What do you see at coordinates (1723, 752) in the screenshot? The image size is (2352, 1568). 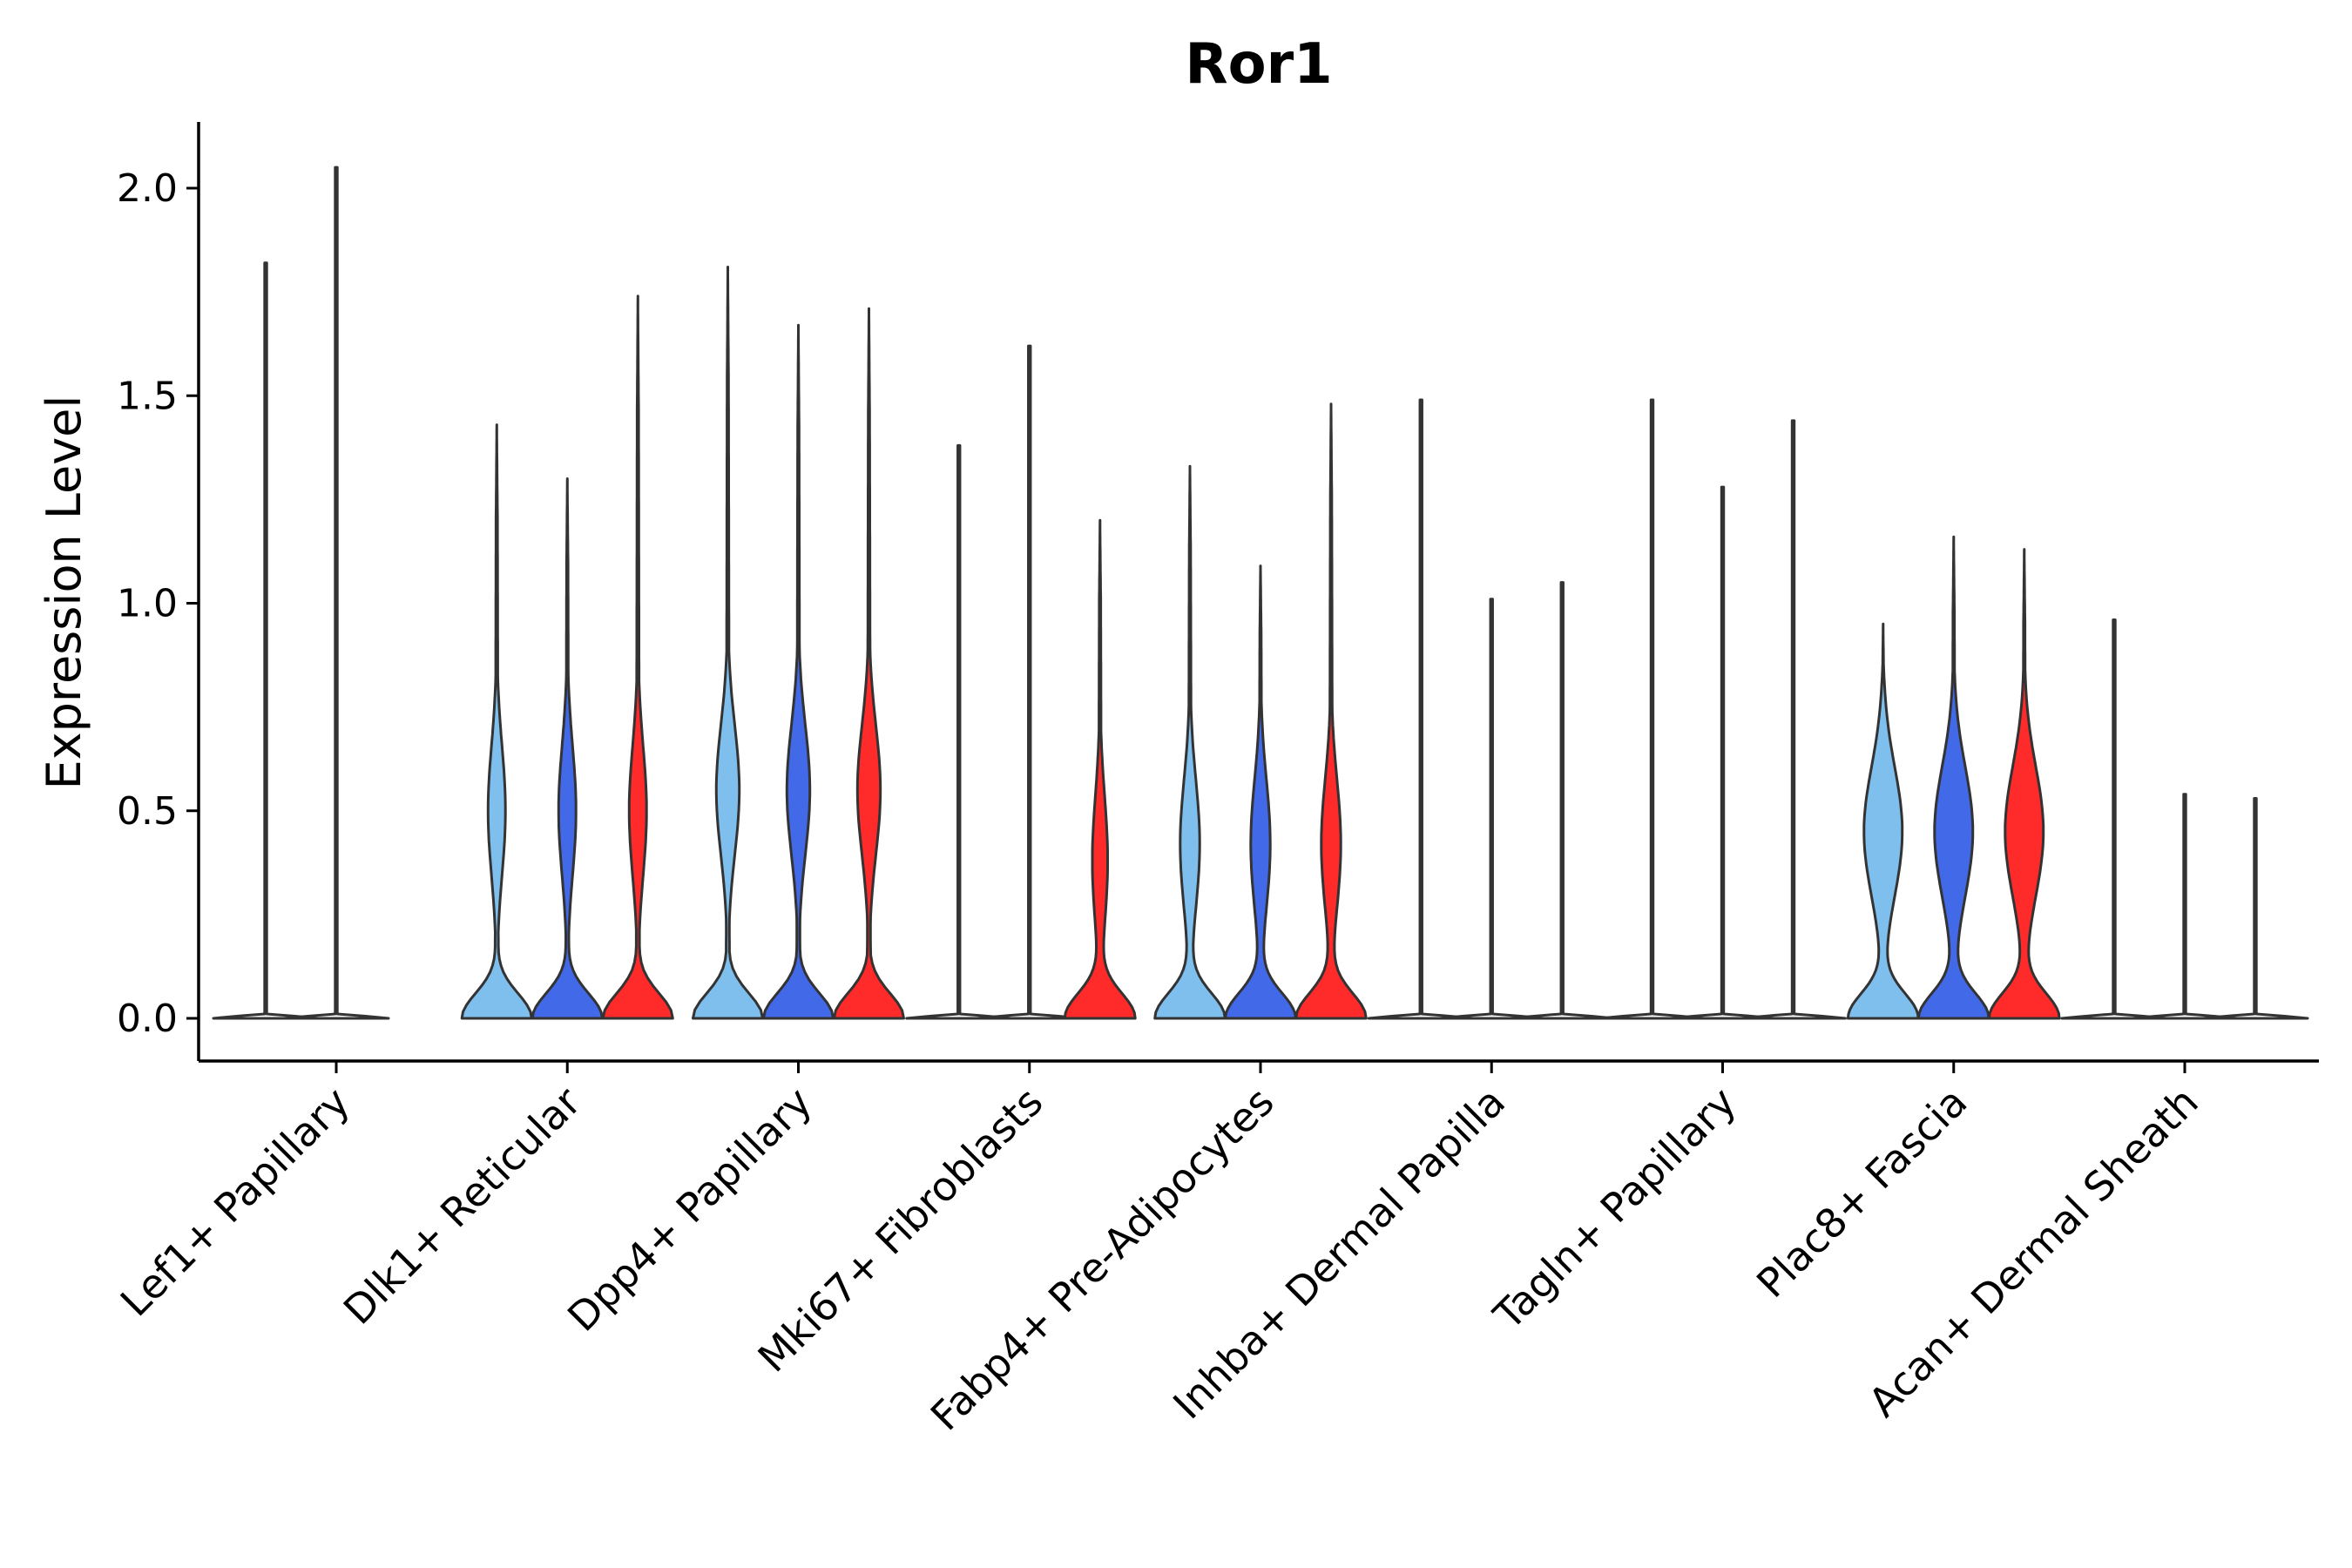 I see `violin-7-group2` at bounding box center [1723, 752].